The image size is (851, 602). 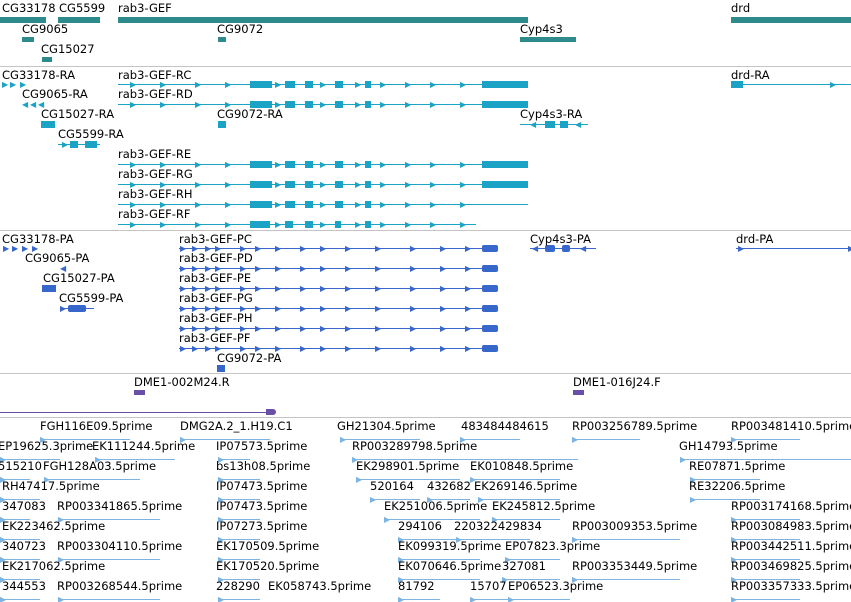 I want to click on transcript-label: CG33178-RA, so click(x=39, y=75).